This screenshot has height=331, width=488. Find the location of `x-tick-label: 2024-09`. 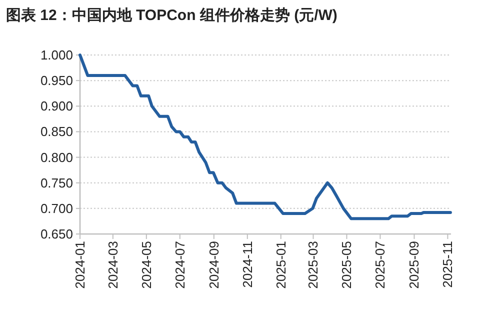

x-tick-label: 2024-09 is located at coordinates (214, 265).